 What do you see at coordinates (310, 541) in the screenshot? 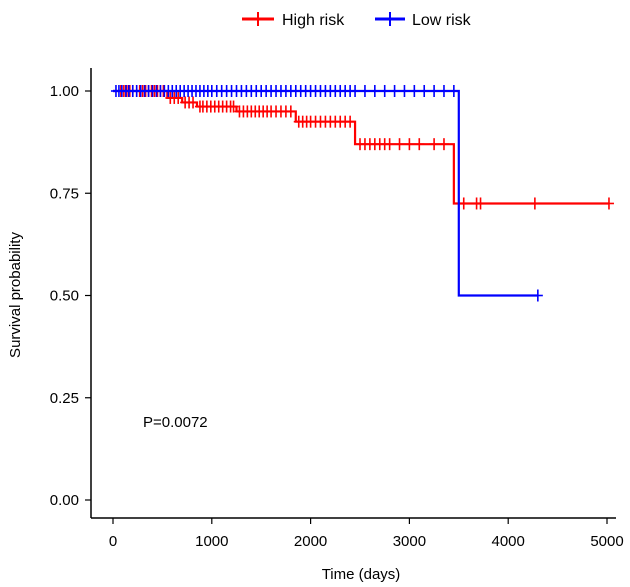
I see `x-tick-label: 2000` at bounding box center [310, 541].